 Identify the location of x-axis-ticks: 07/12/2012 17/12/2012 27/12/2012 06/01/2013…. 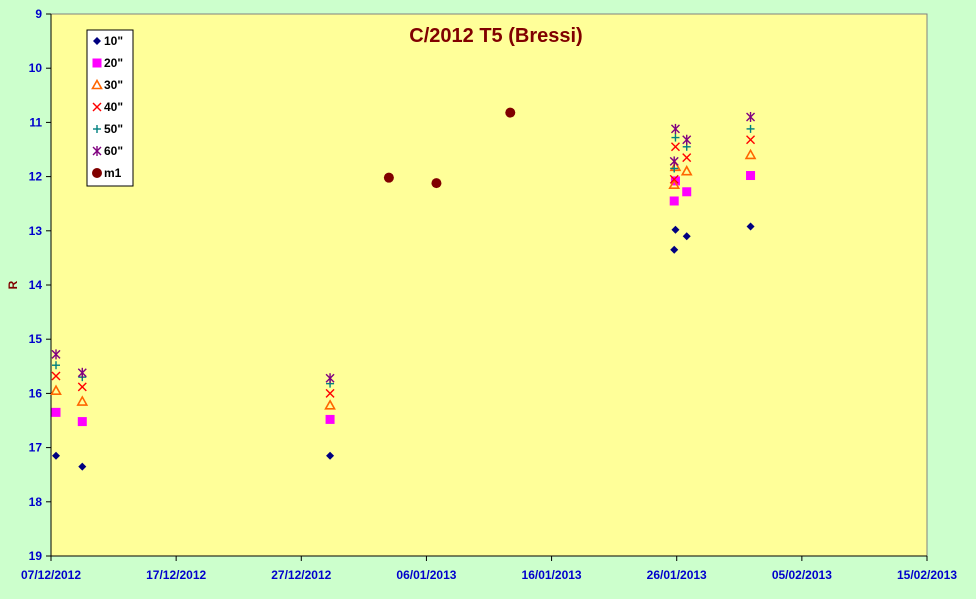
(489, 569).